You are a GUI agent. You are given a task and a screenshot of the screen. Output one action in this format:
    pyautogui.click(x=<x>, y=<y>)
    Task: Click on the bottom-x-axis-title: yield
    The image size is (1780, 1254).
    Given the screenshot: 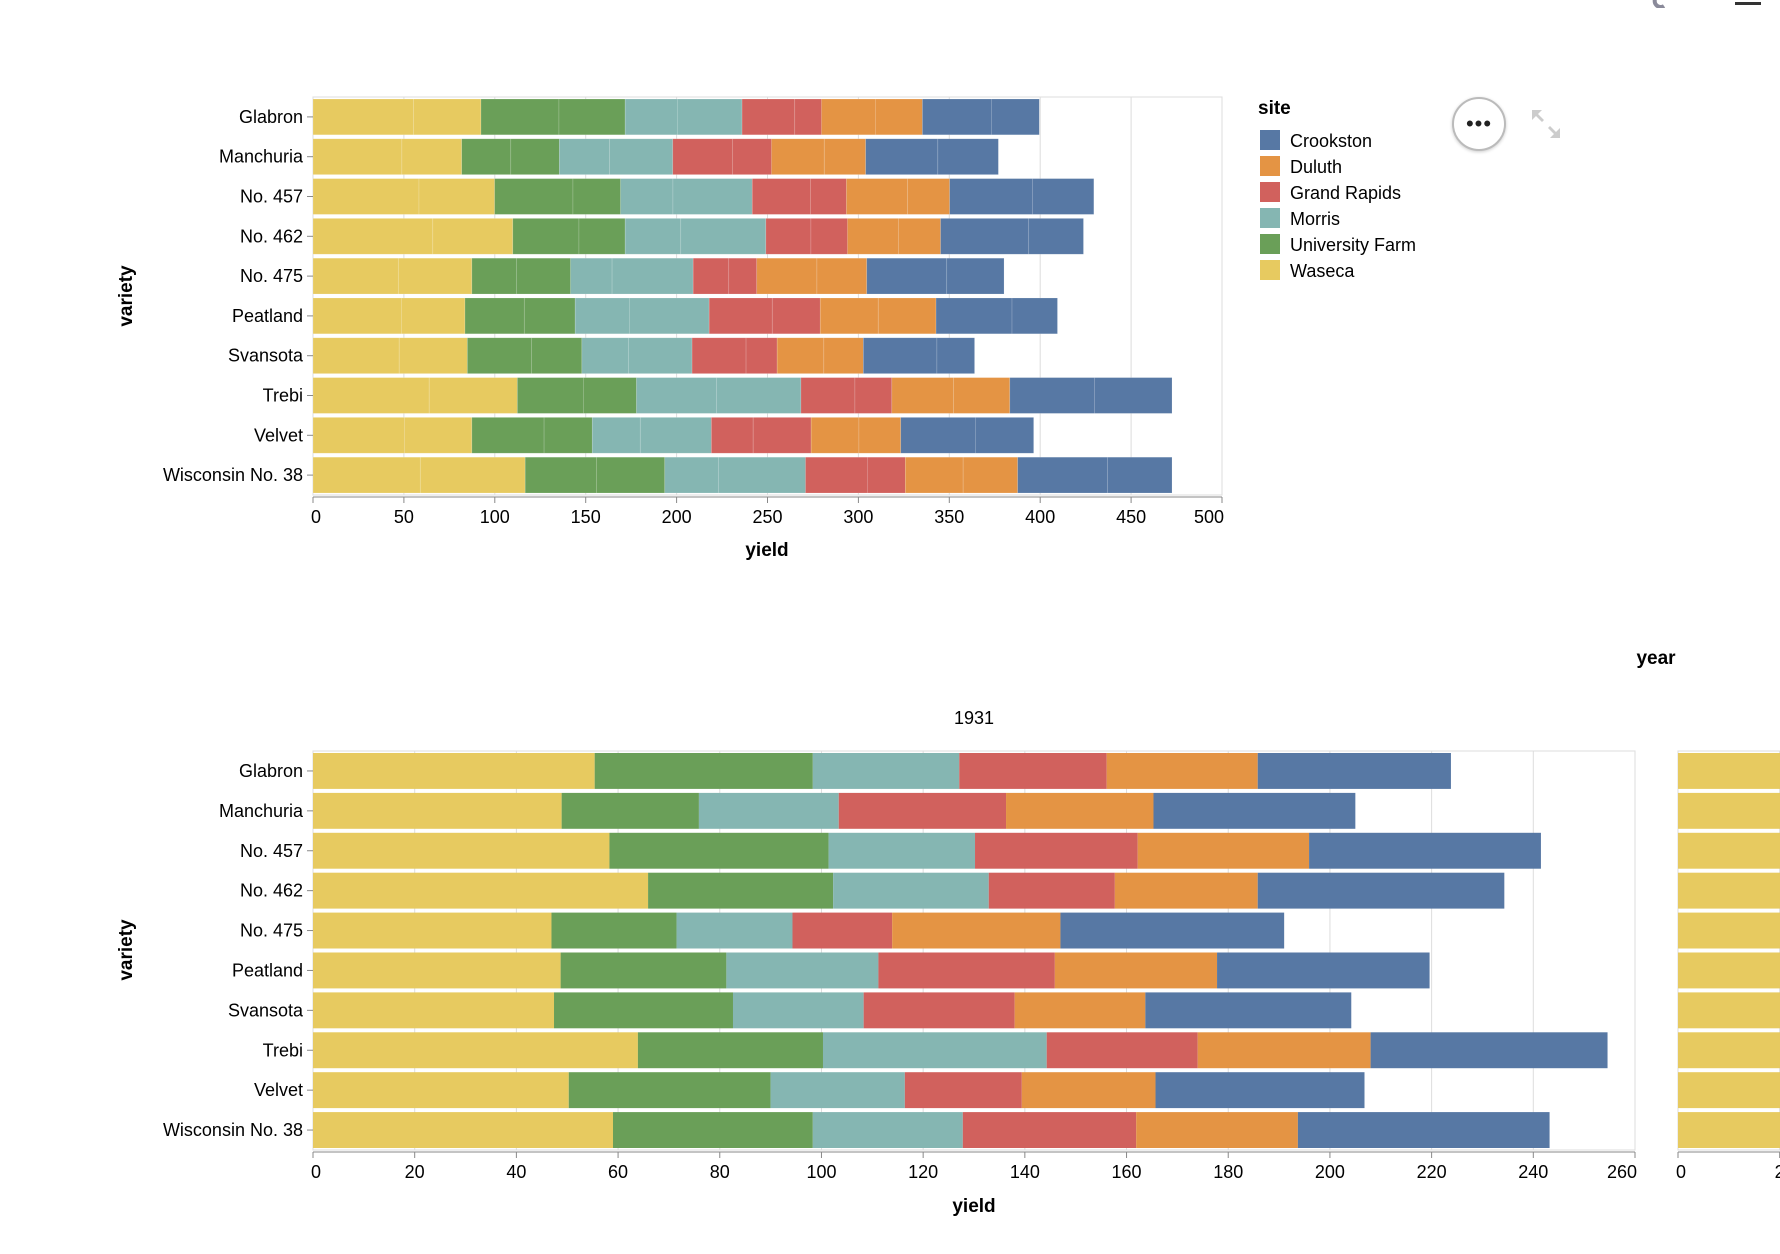 What is the action you would take?
    pyautogui.click(x=973, y=1206)
    